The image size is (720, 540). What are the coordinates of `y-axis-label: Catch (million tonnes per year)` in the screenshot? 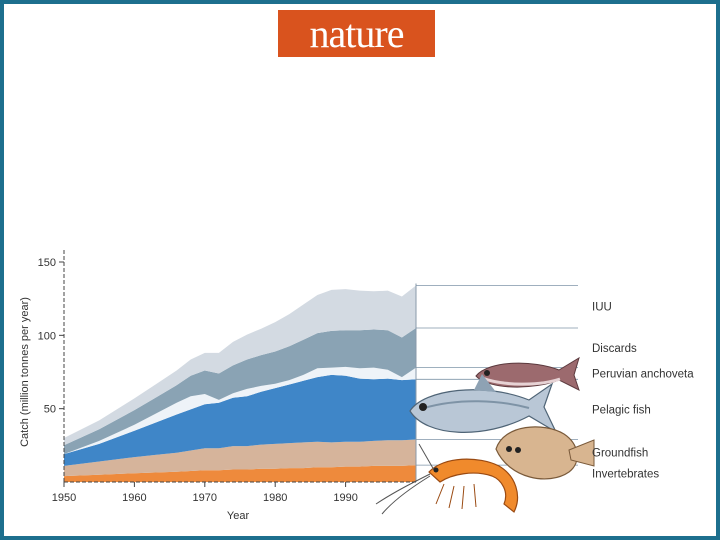 It's located at (25, 372).